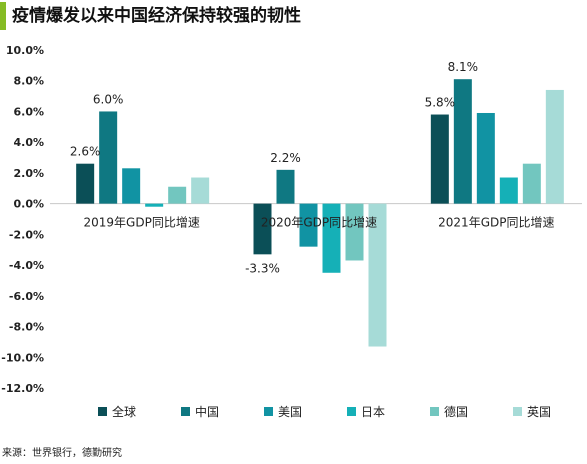  I want to click on bar-德国-2, so click(531, 183).